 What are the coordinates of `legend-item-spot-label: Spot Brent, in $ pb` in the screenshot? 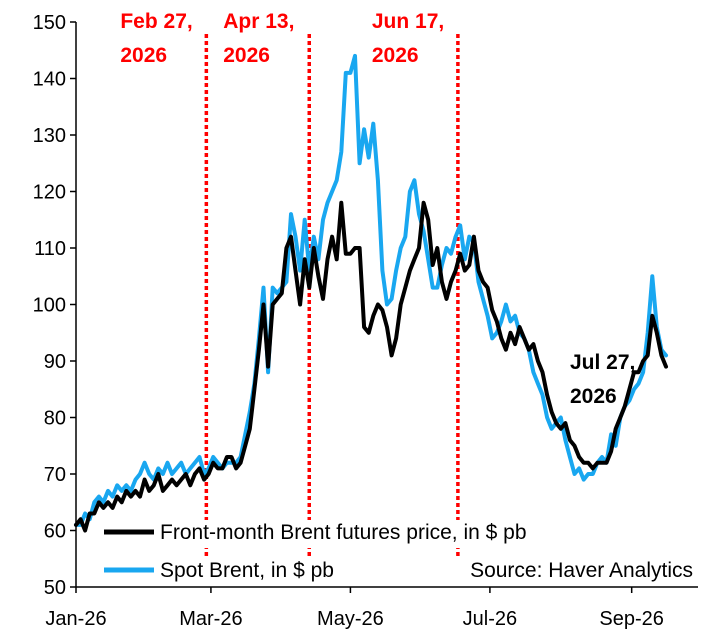 It's located at (247, 570).